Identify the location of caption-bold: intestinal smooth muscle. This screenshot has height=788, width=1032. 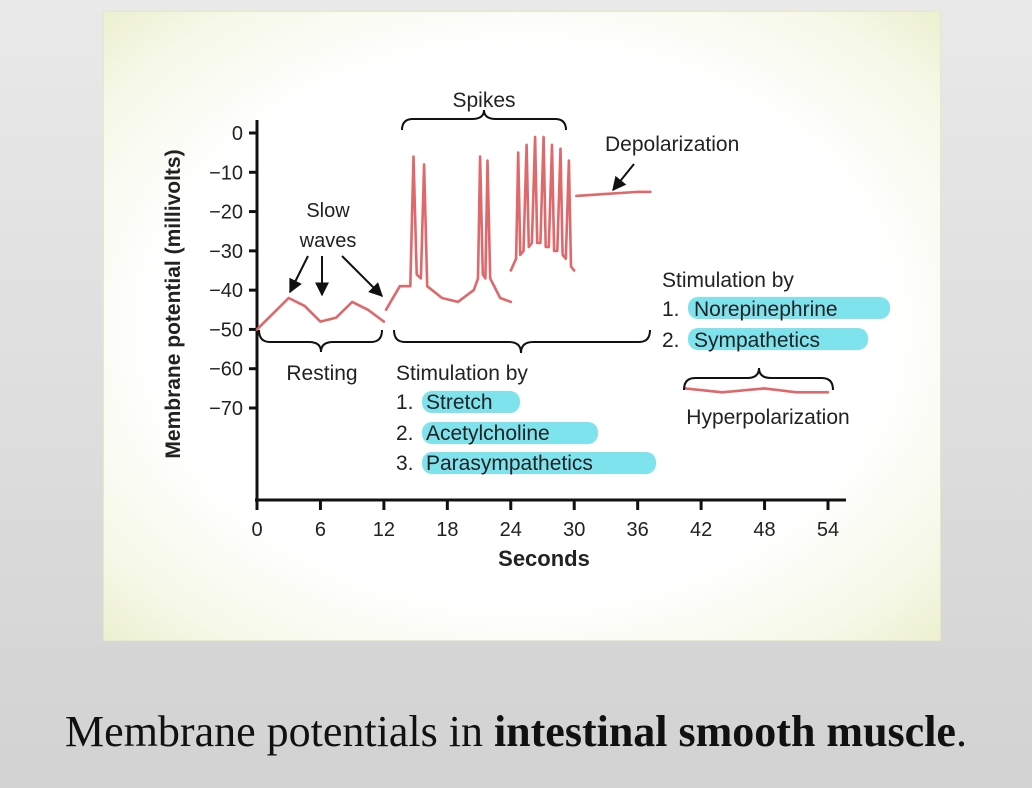
(724, 731).